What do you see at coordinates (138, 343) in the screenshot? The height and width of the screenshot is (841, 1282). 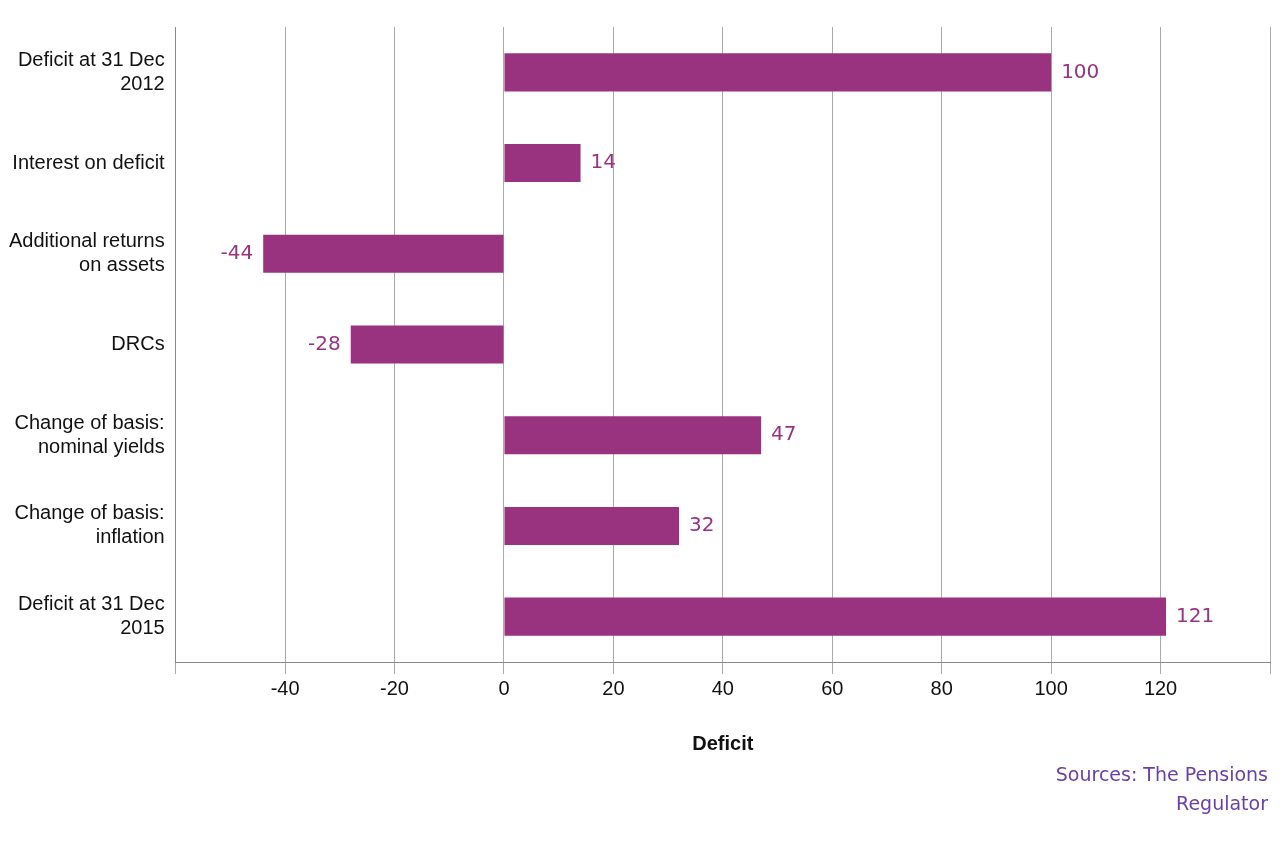 I see `y-tick-label: DRCs` at bounding box center [138, 343].